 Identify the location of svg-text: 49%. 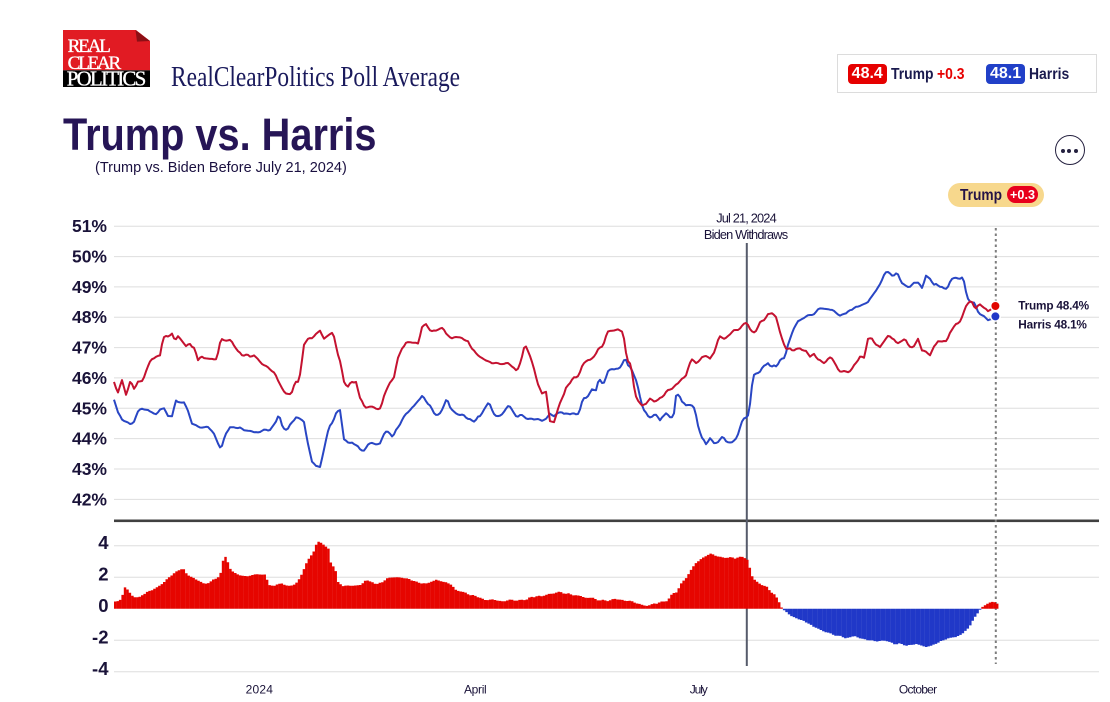
(89, 287).